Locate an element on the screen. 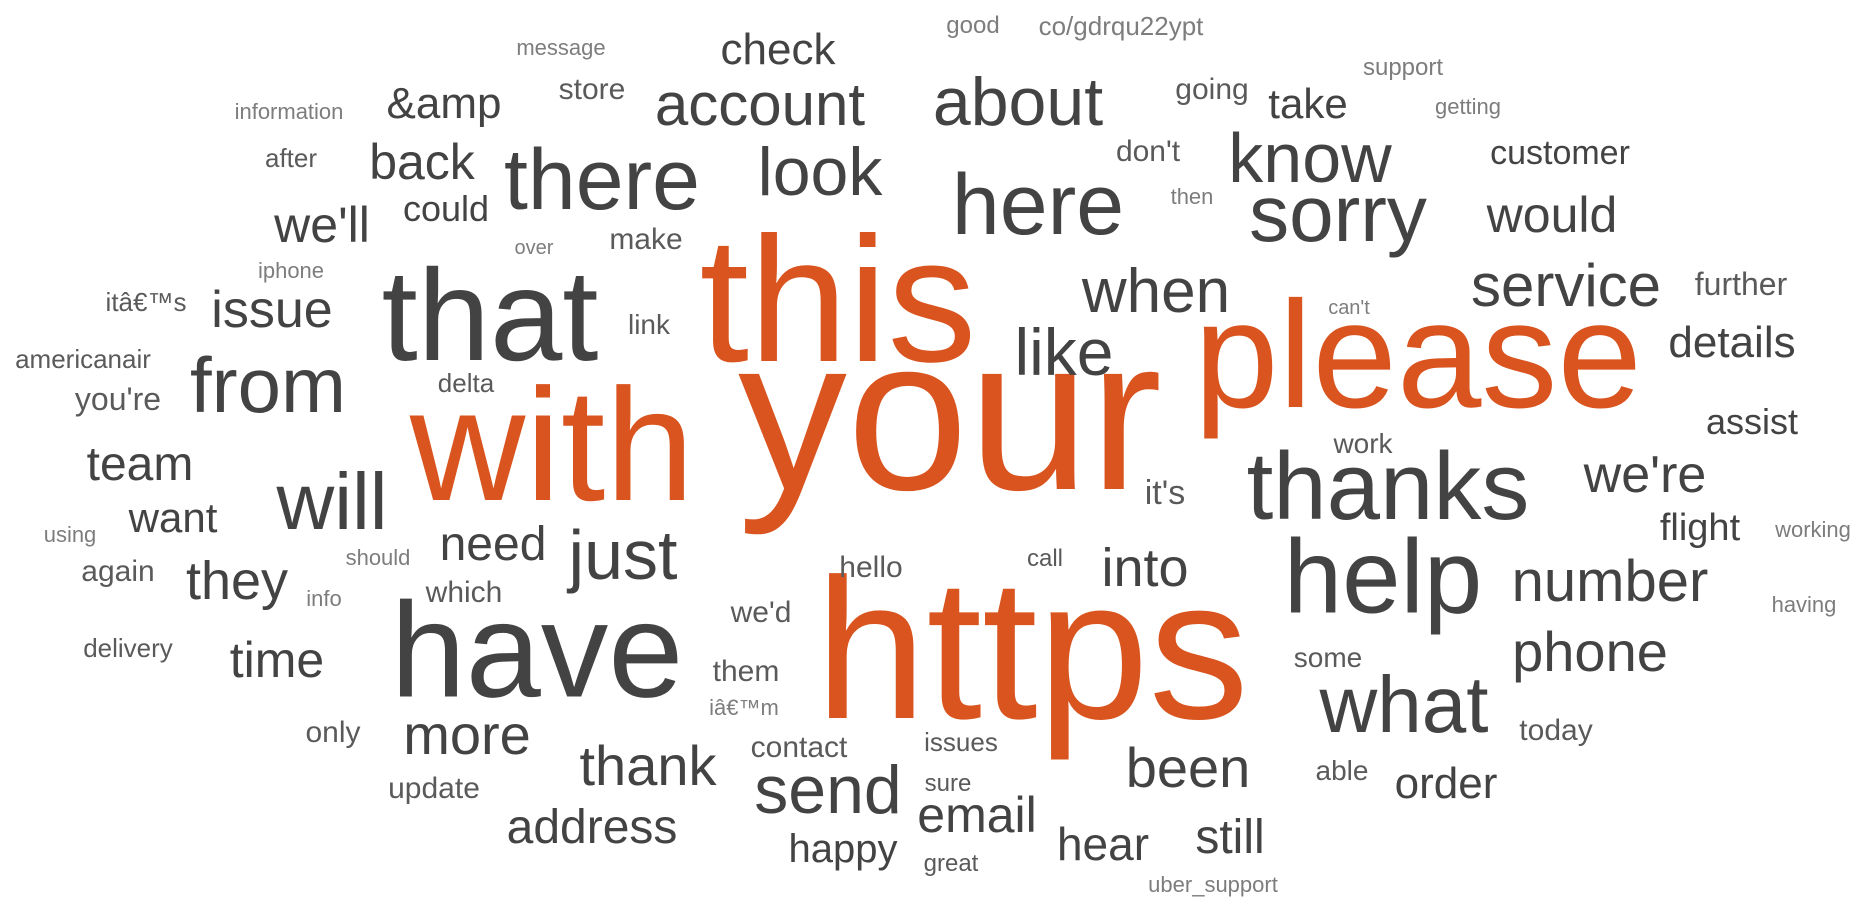 The image size is (1866, 907). word-getting: getting is located at coordinates (1468, 106).